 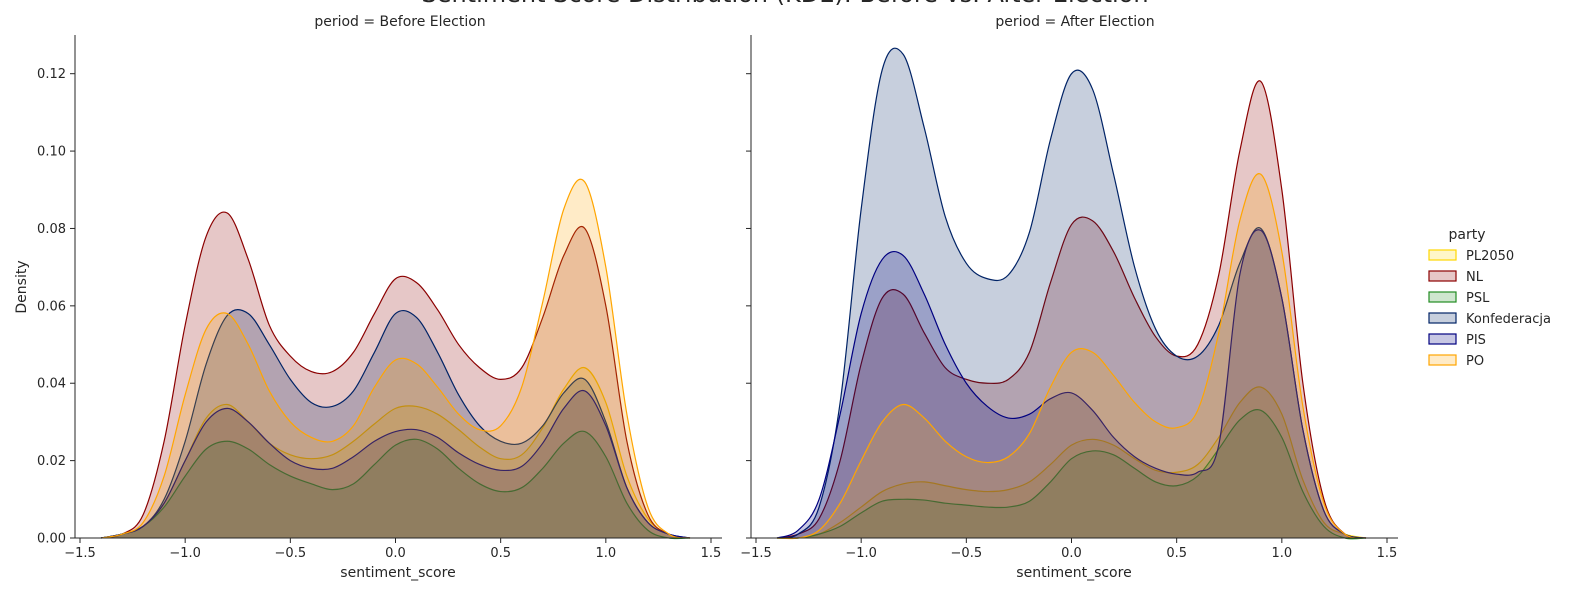 I want to click on area-pis-before, so click(x=395, y=464).